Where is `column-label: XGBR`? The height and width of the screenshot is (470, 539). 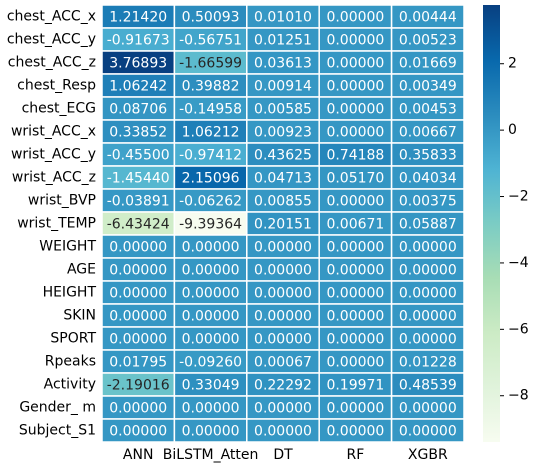
column-label: XGBR is located at coordinates (428, 455).